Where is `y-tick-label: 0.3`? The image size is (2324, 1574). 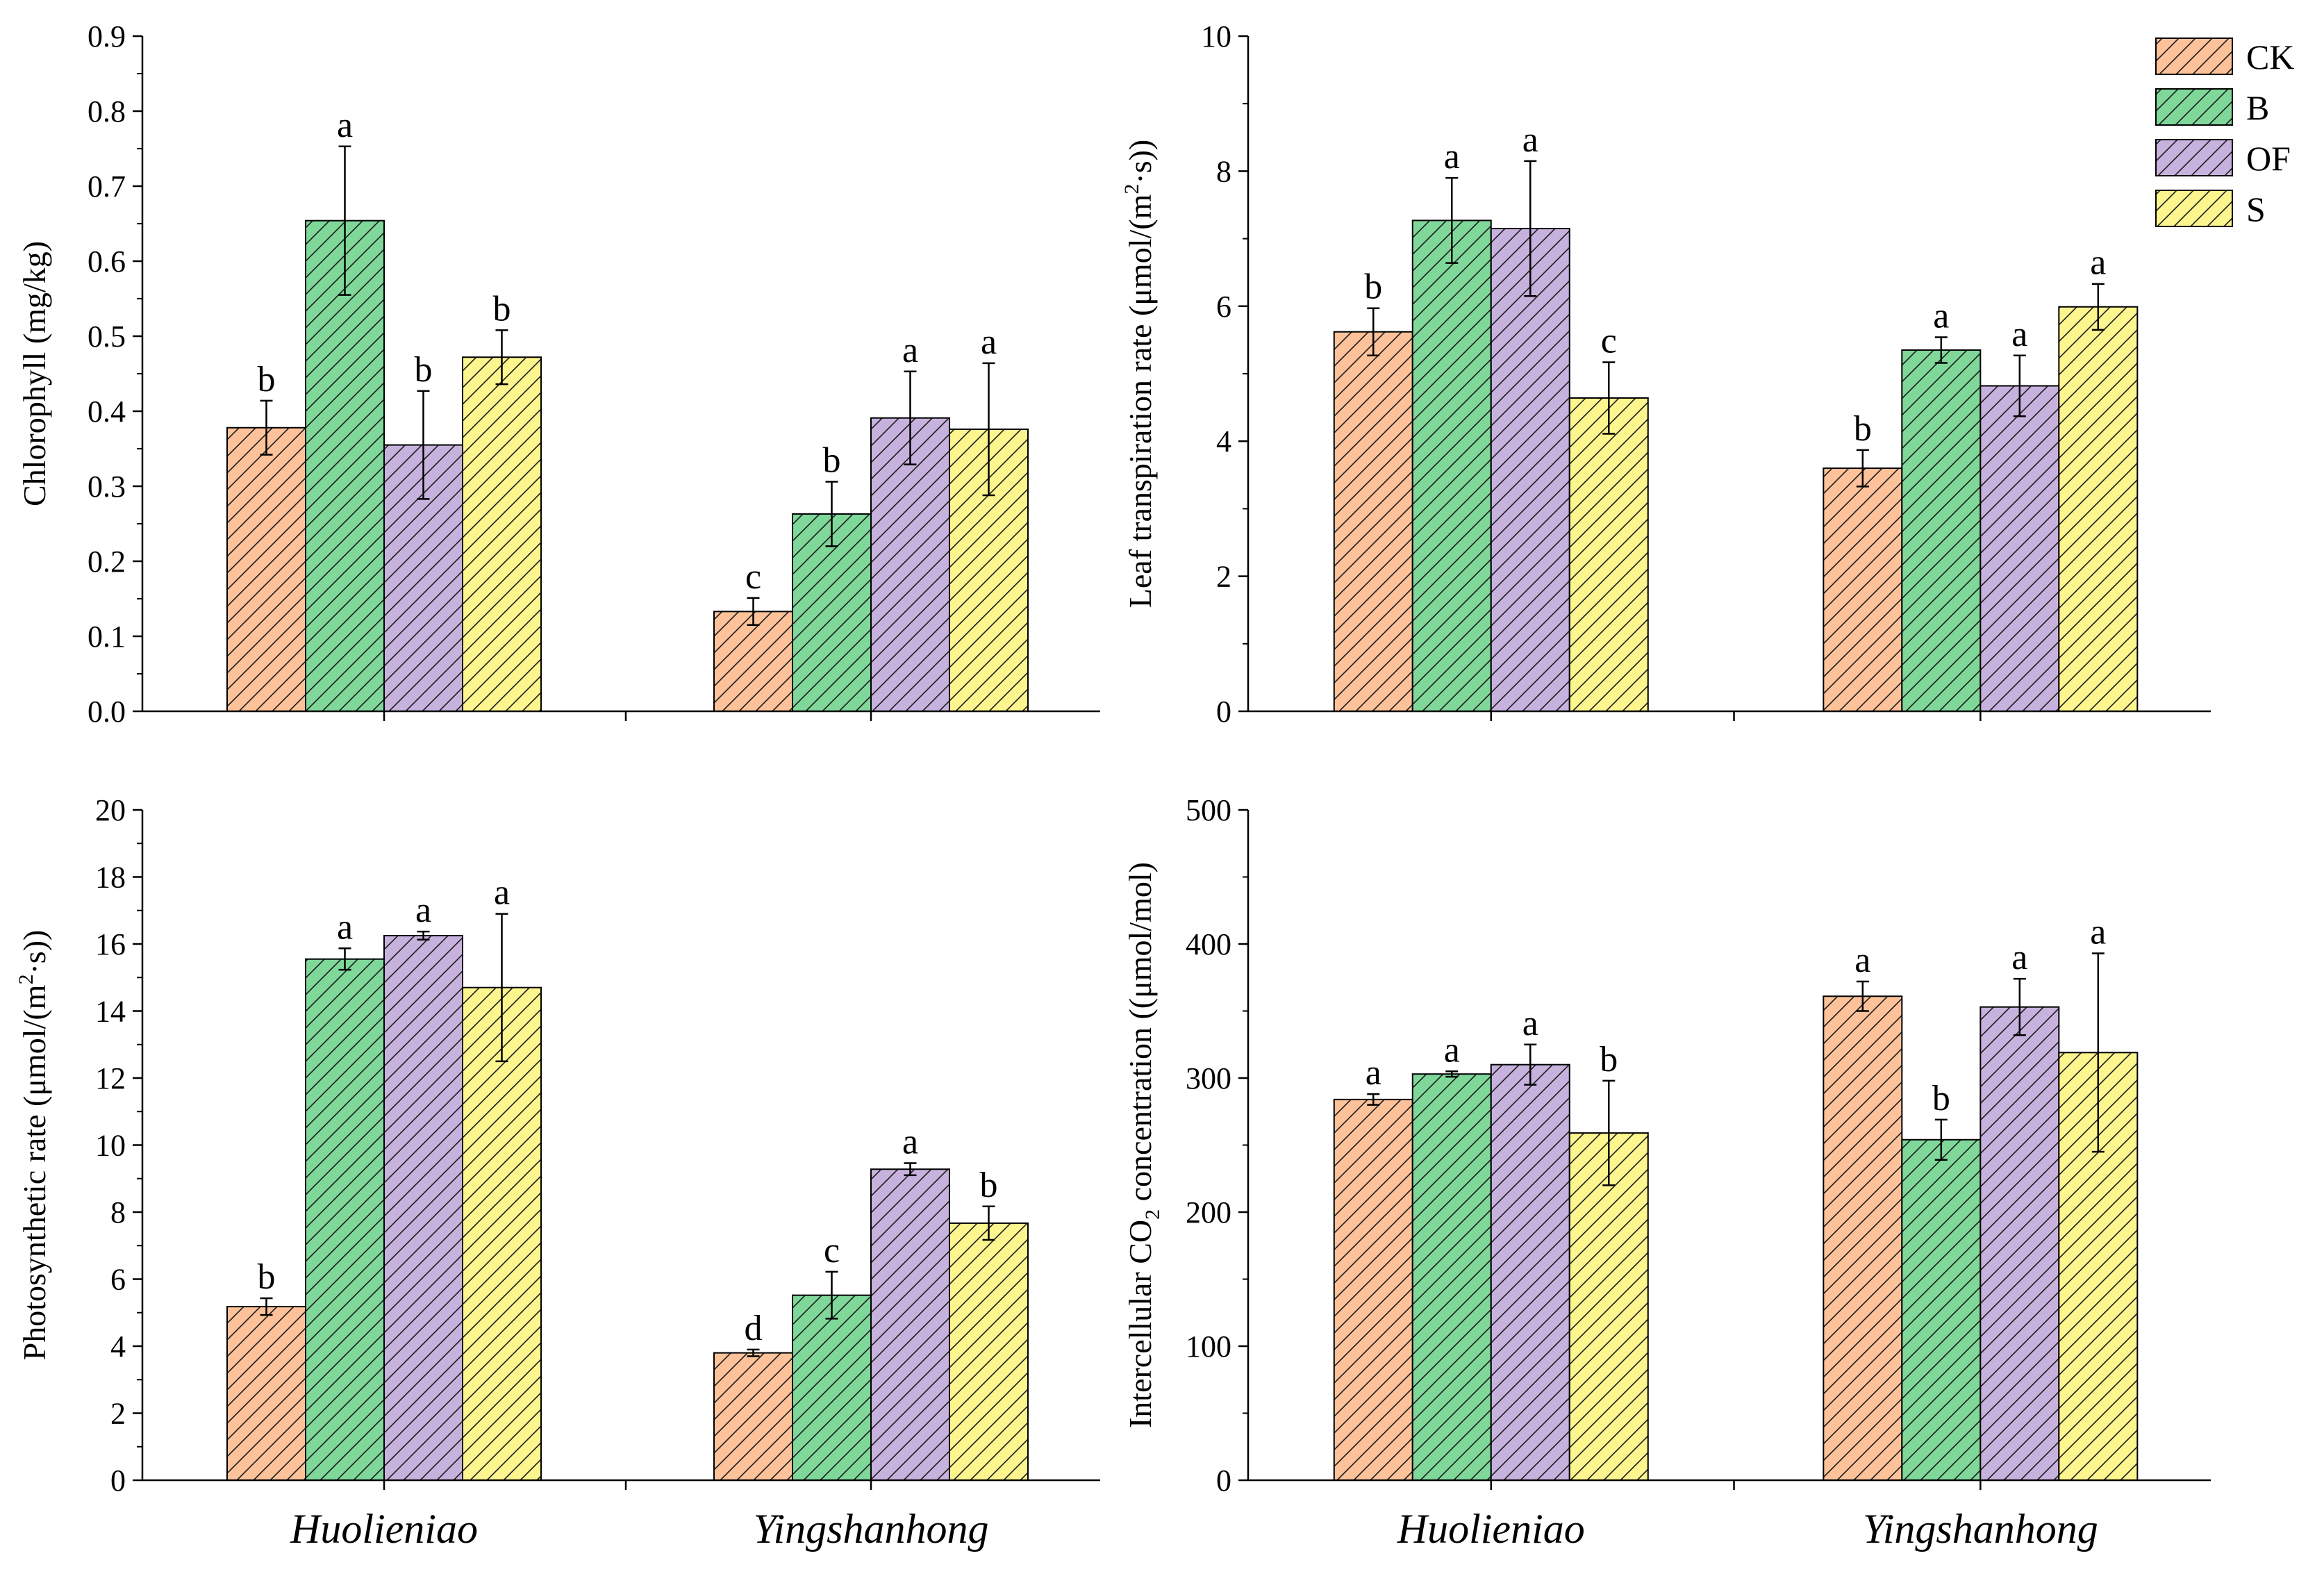 y-tick-label: 0.3 is located at coordinates (107, 487).